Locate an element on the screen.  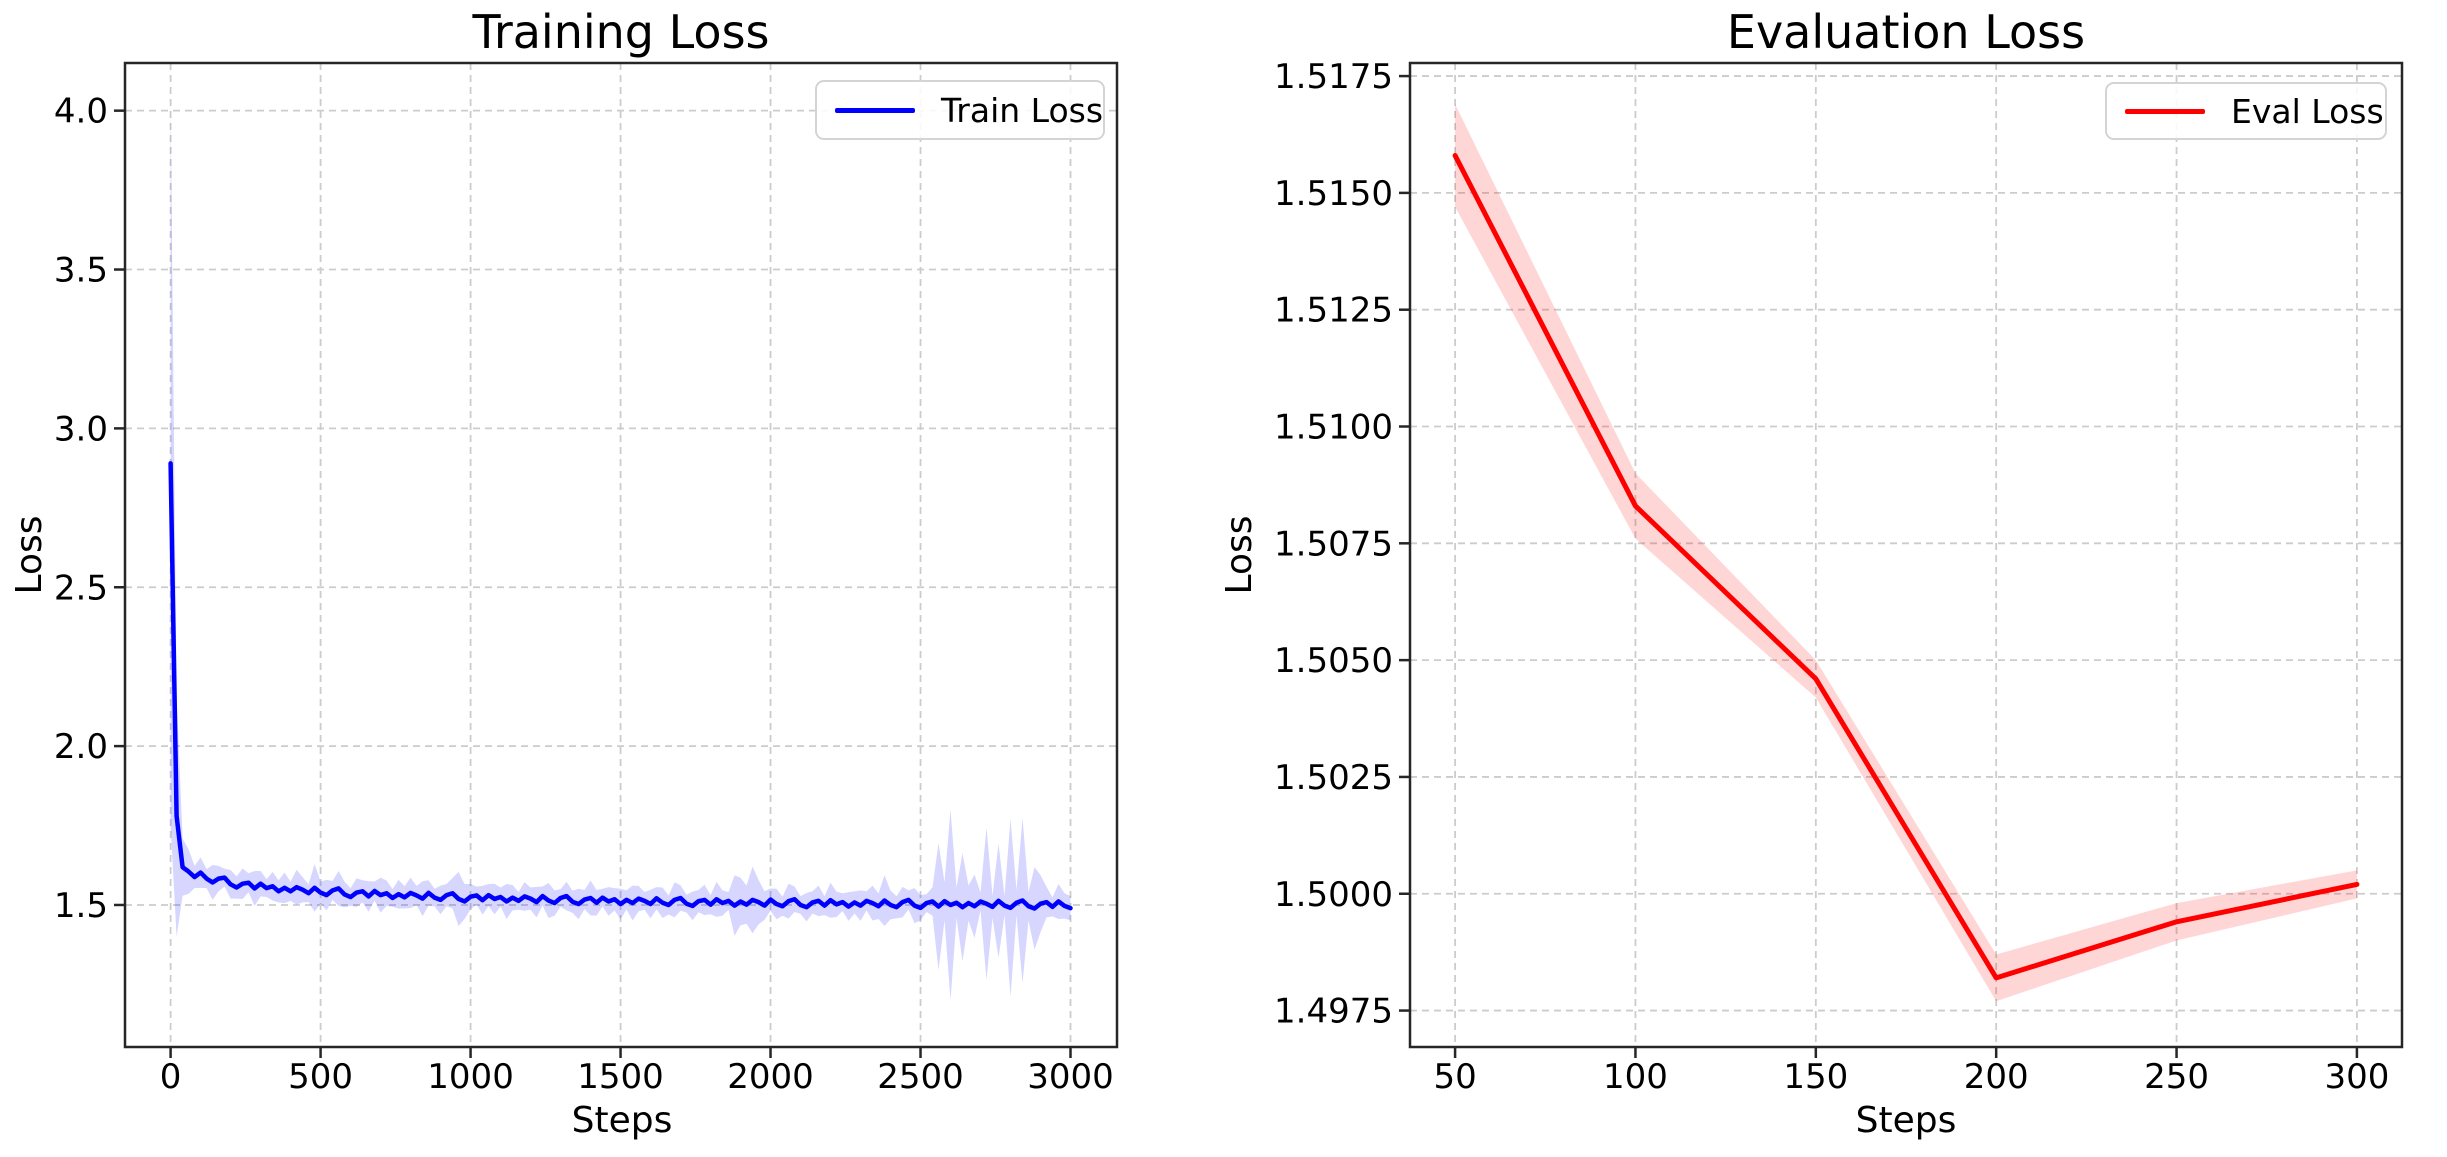
evaluation-loss-y-tick-label: 1.5075 is located at coordinates (1333, 544).